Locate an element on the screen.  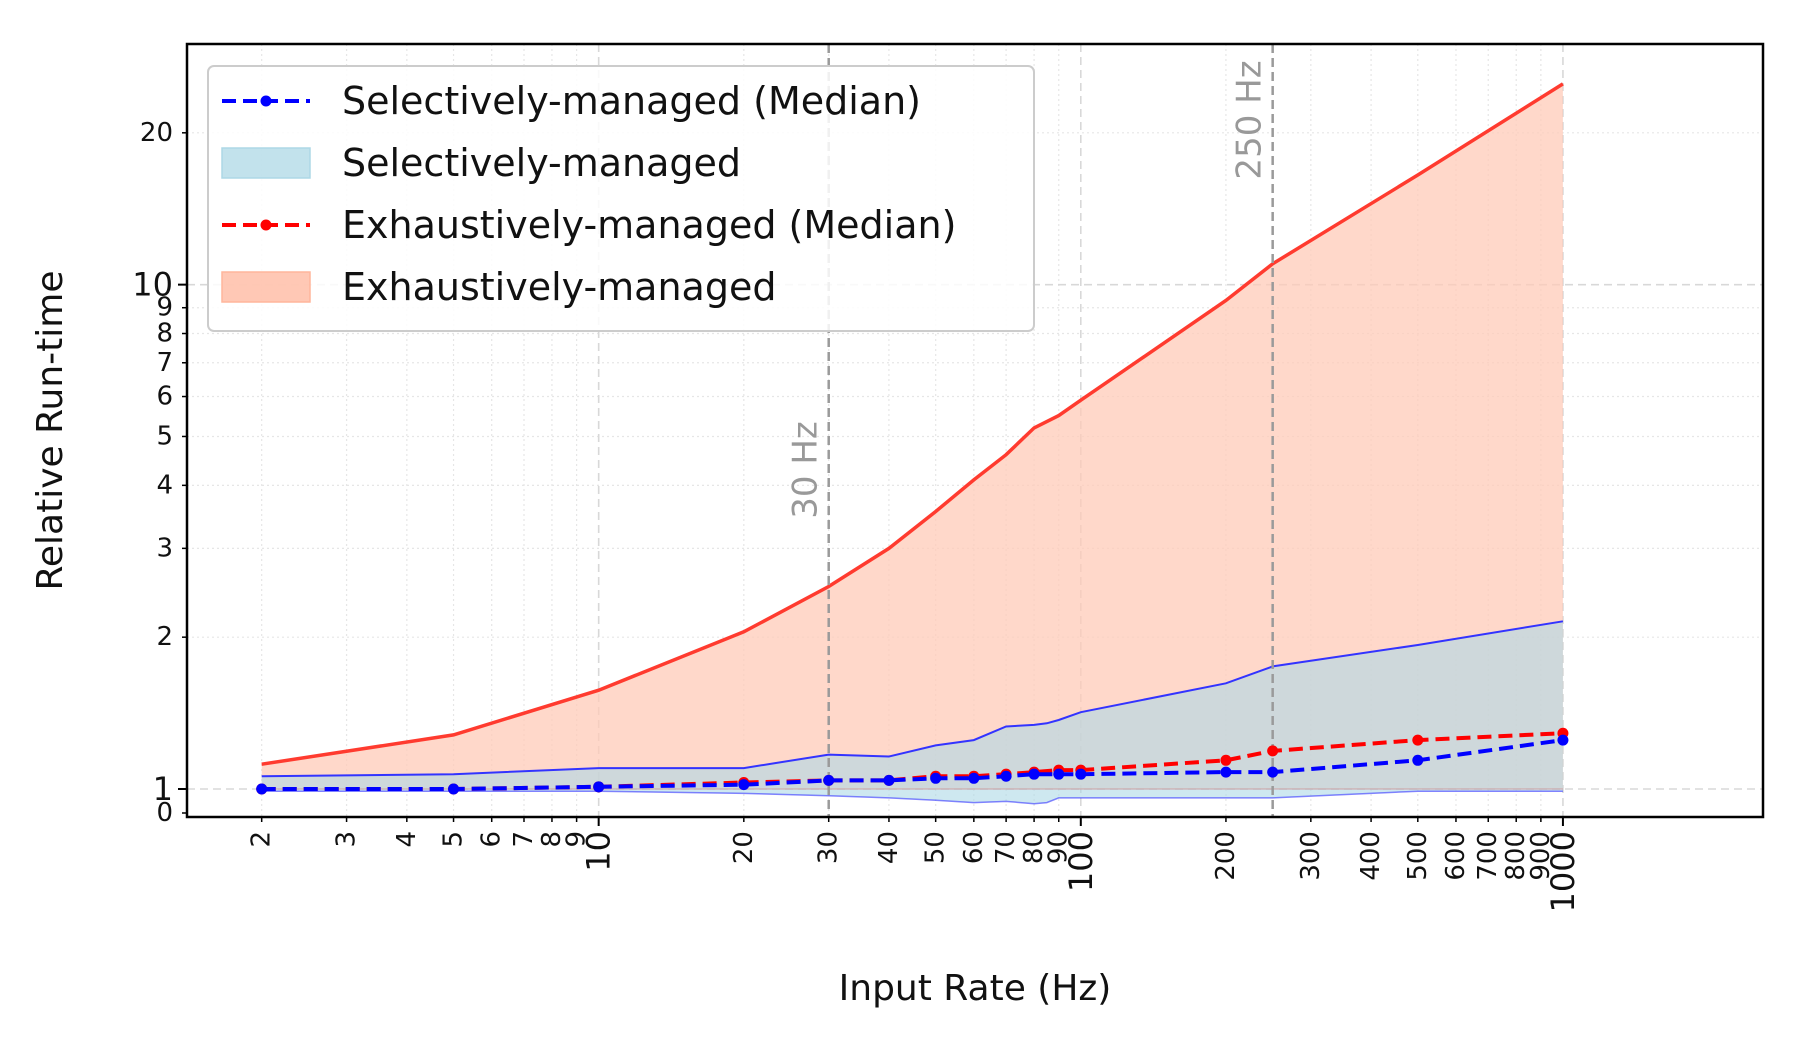
y-axis-label: Relative Run-time is located at coordinates (50, 431).